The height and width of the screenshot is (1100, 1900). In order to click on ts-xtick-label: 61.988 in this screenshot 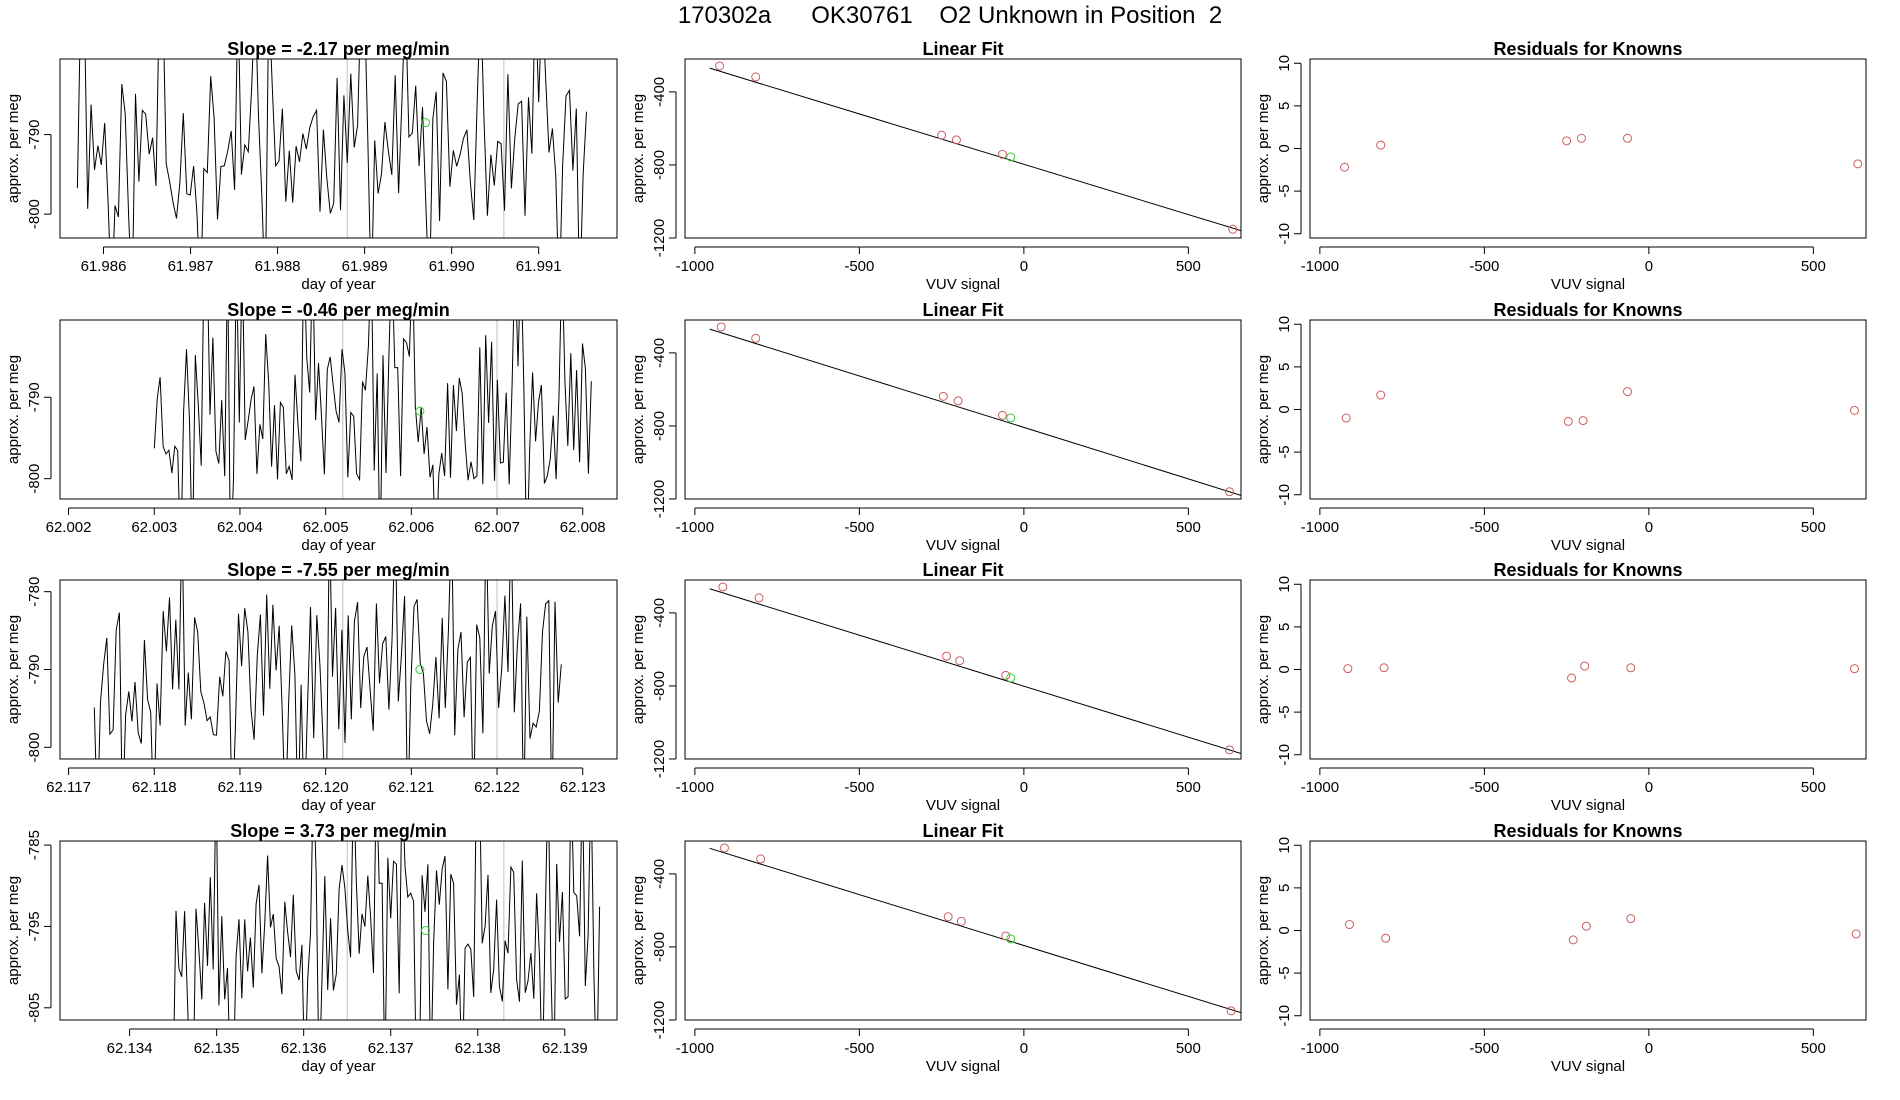, I will do `click(278, 266)`.